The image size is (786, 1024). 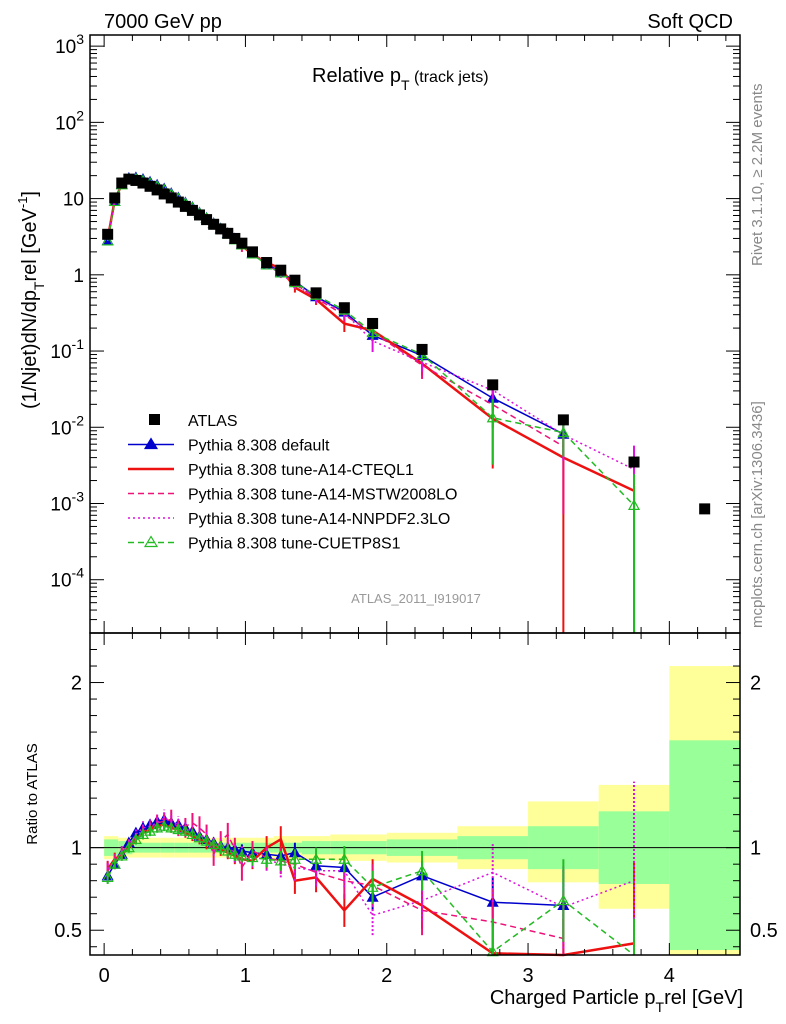 What do you see at coordinates (163, 22) in the screenshot?
I see `header-left: 7000 GeV pp` at bounding box center [163, 22].